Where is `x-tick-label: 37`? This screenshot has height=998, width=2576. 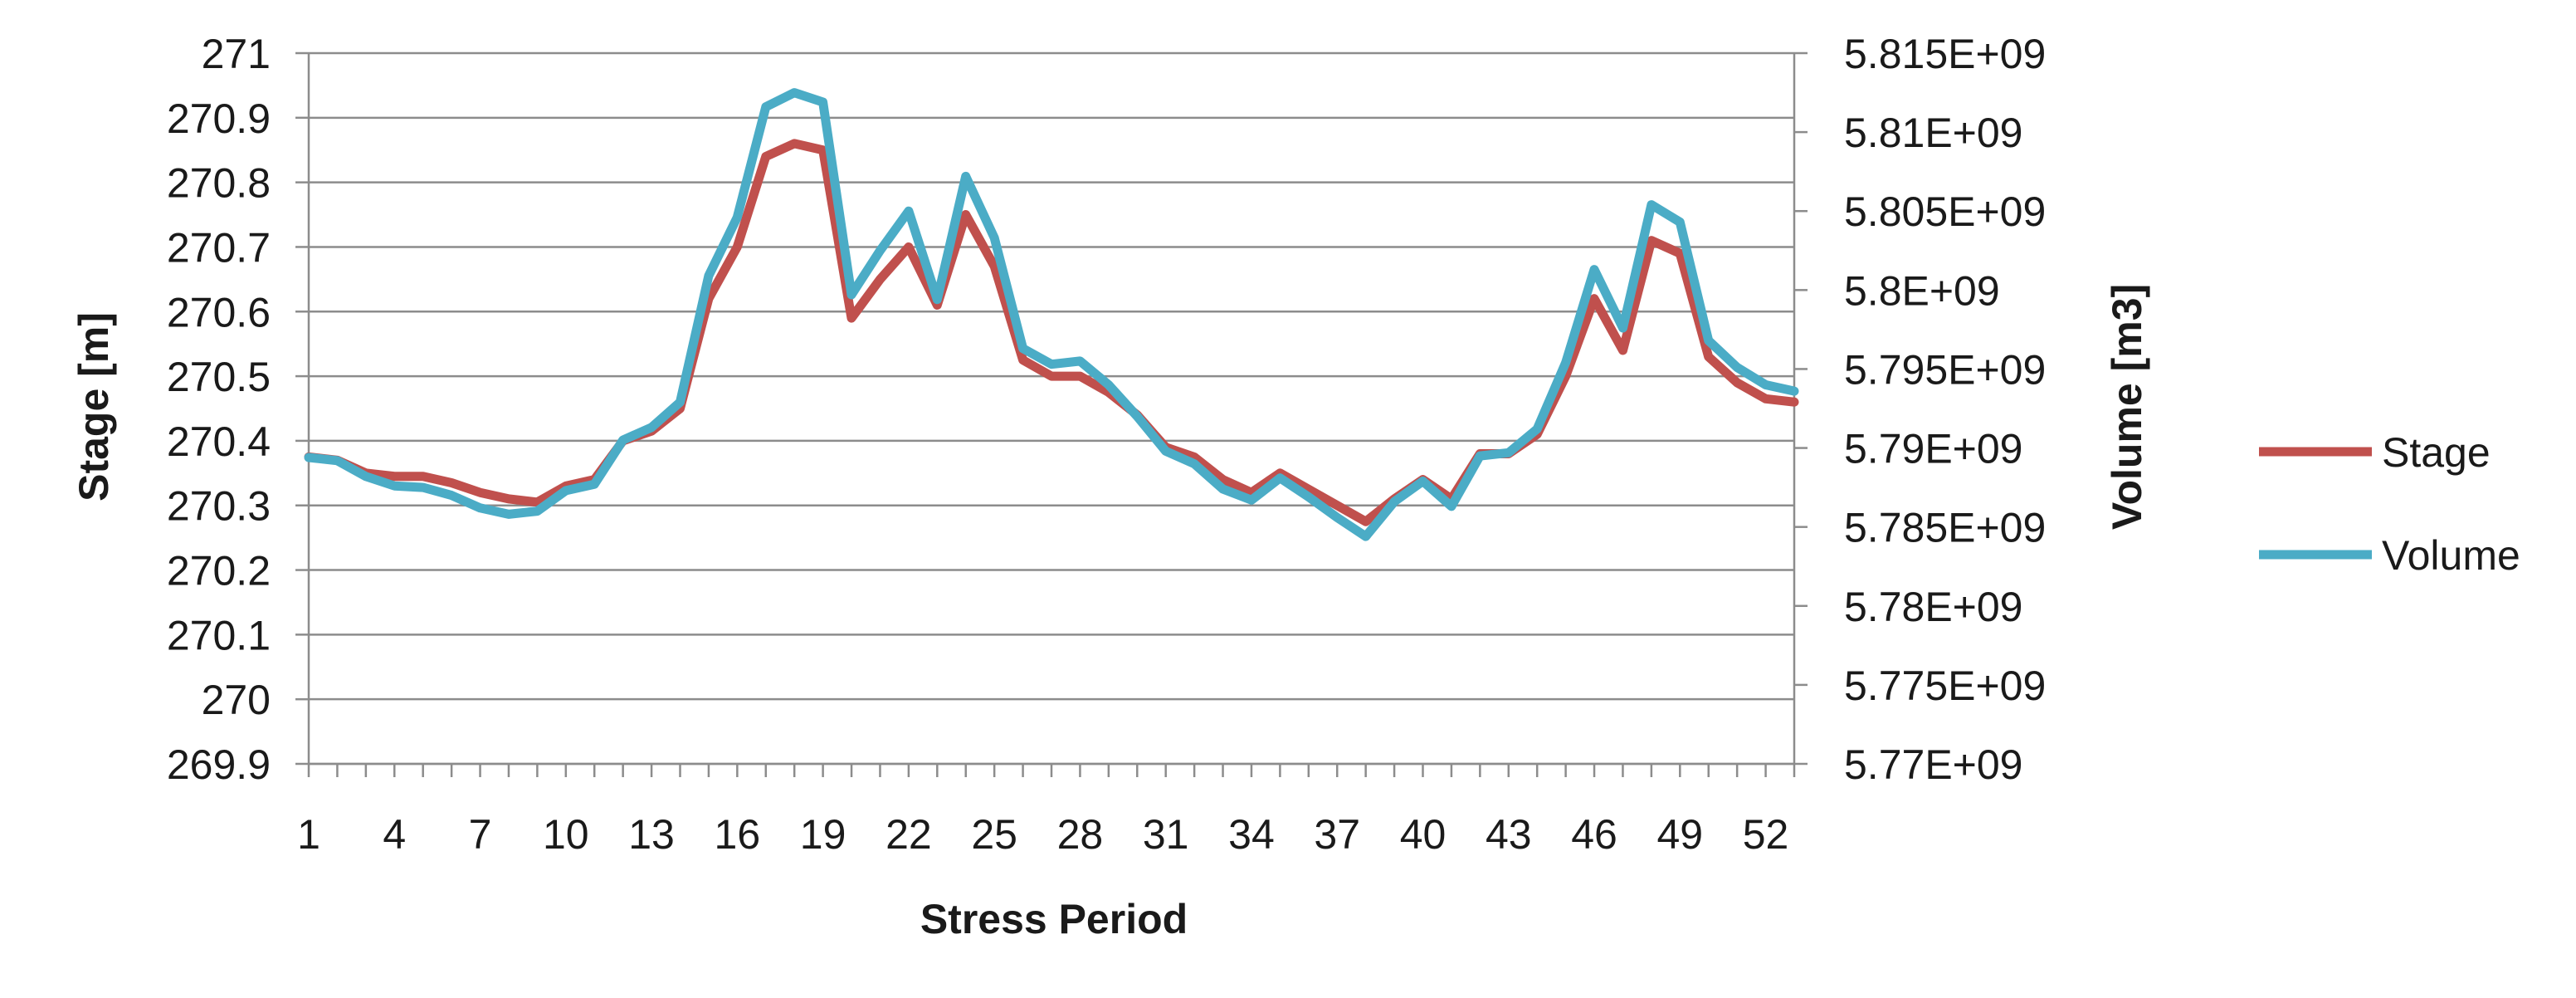 x-tick-label: 37 is located at coordinates (1337, 834).